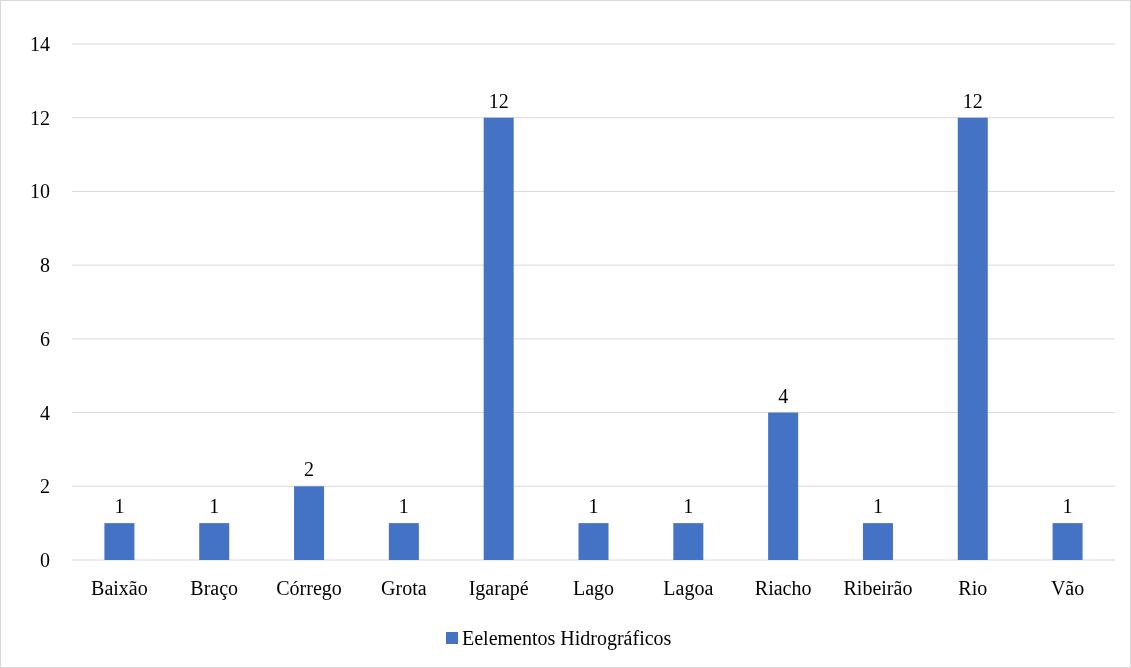  Describe the element at coordinates (40, 44) in the screenshot. I see `y-tick-label: 14` at that location.